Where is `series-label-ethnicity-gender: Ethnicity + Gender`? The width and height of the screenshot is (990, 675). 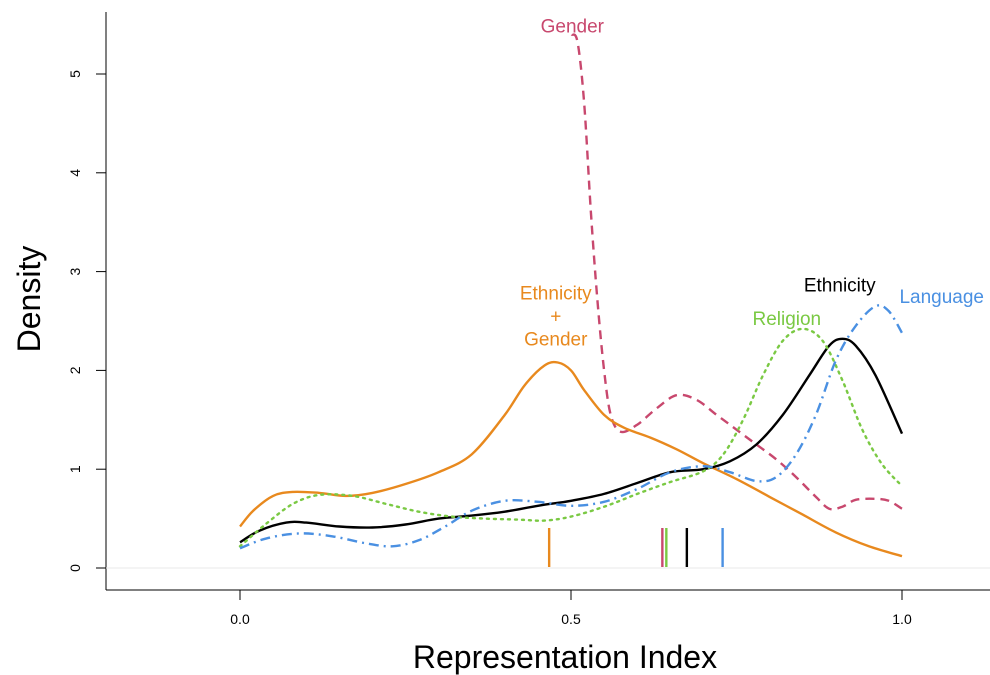 series-label-ethnicity-gender: Ethnicity + Gender is located at coordinates (556, 316).